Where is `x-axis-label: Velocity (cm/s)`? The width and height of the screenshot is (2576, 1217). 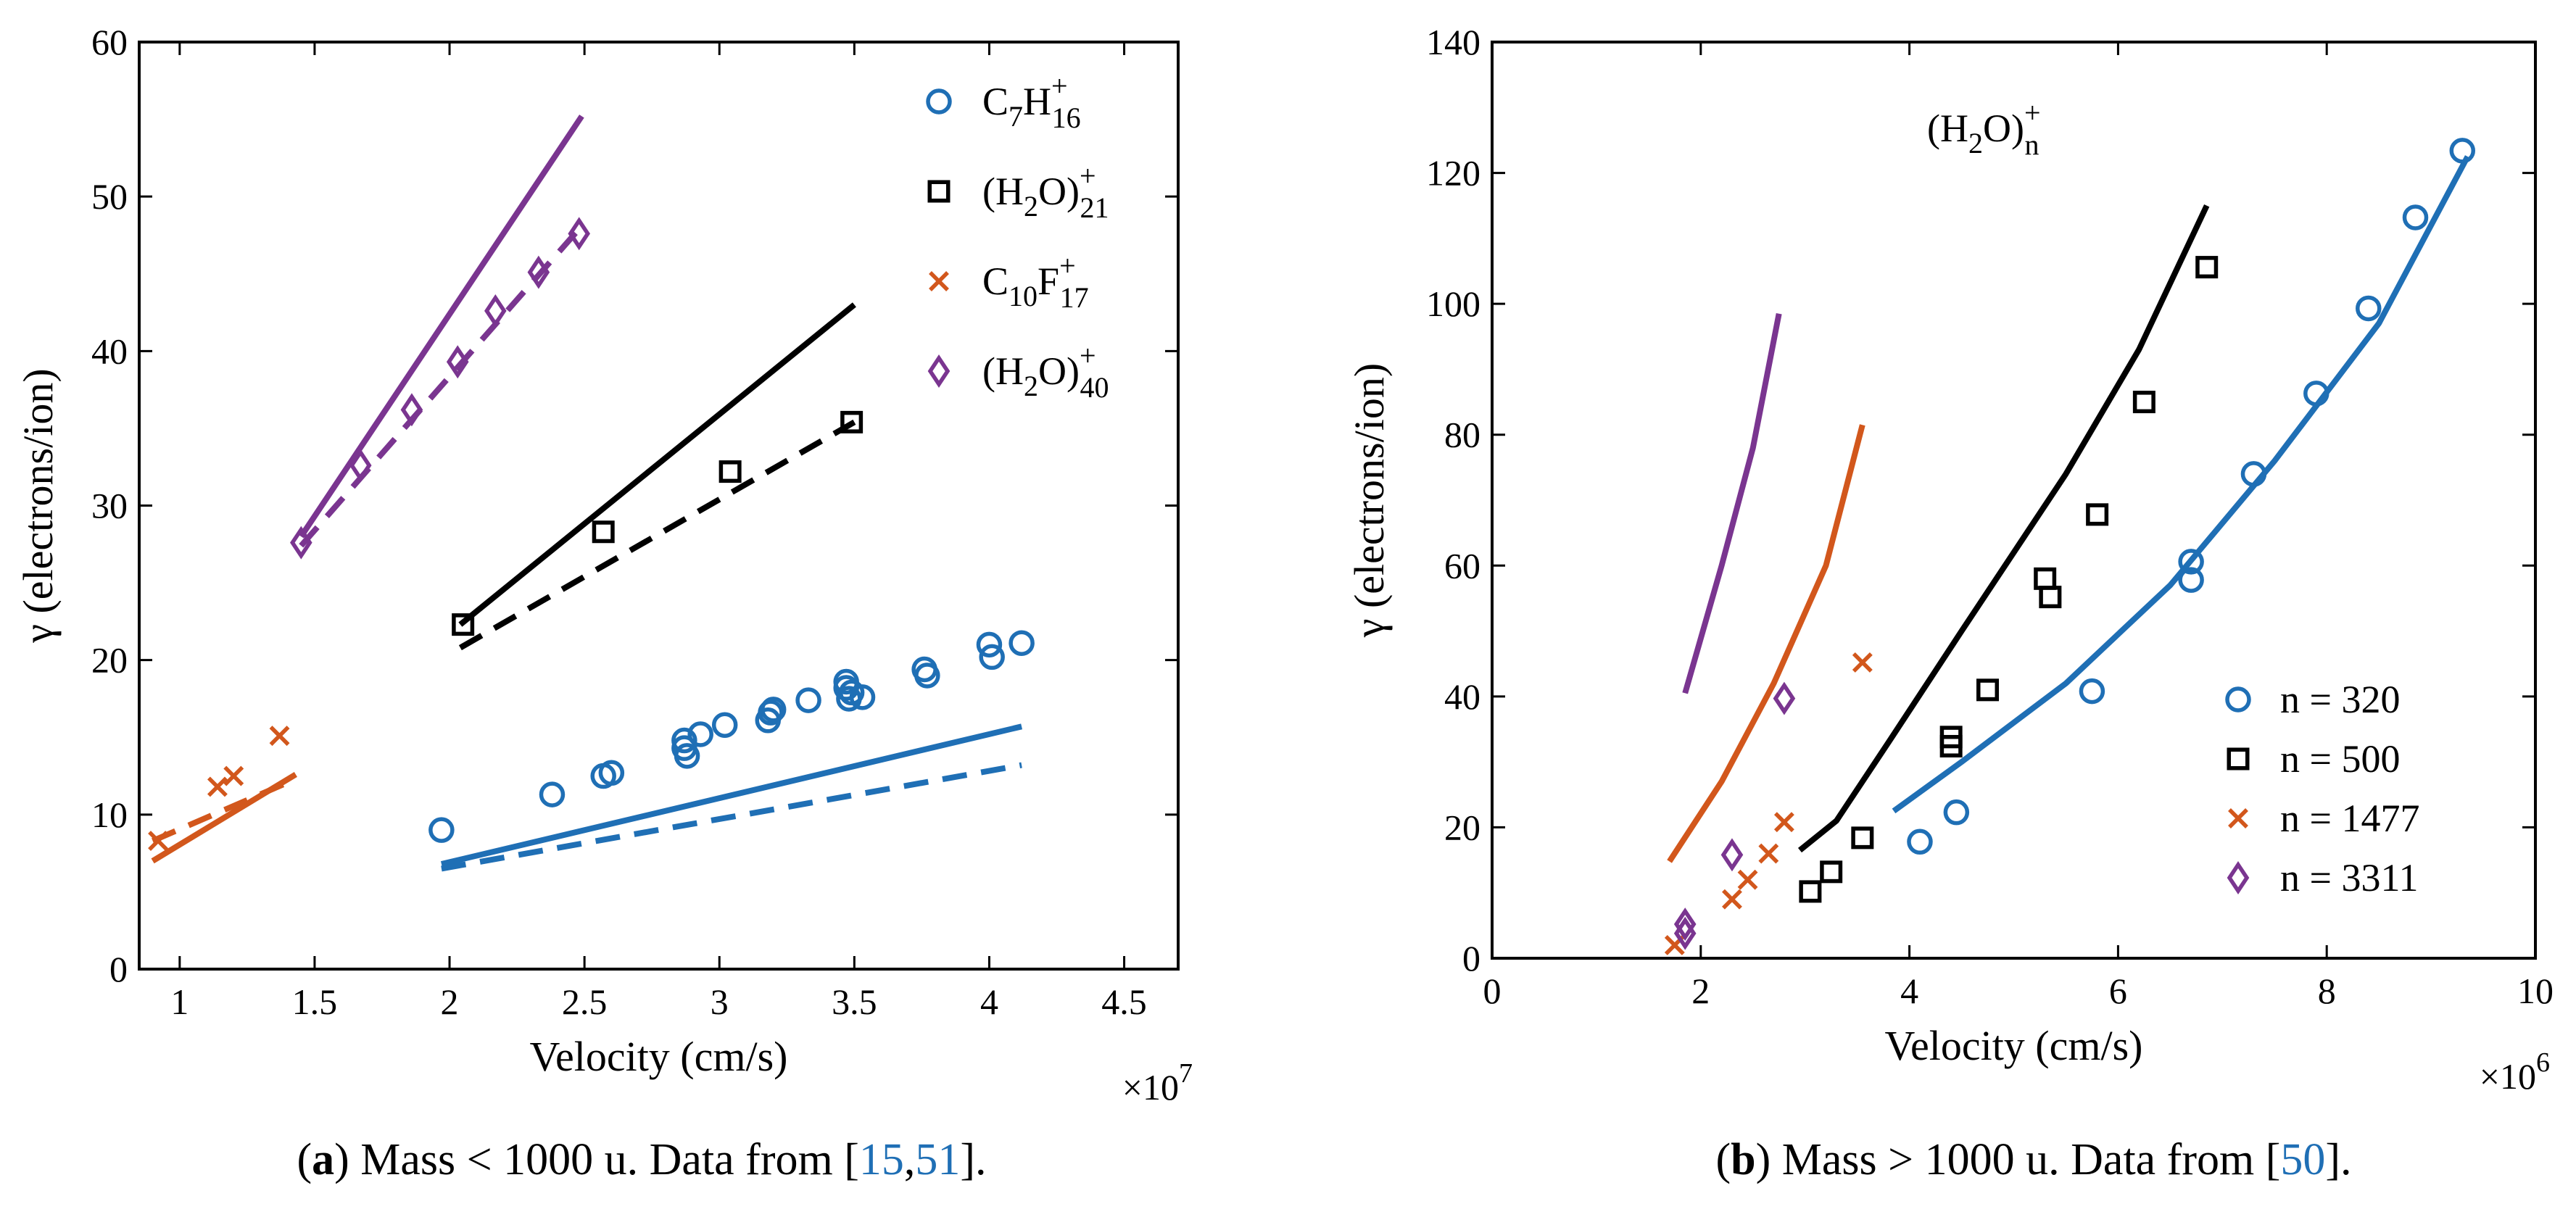 x-axis-label: Velocity (cm/s) is located at coordinates (2014, 1045).